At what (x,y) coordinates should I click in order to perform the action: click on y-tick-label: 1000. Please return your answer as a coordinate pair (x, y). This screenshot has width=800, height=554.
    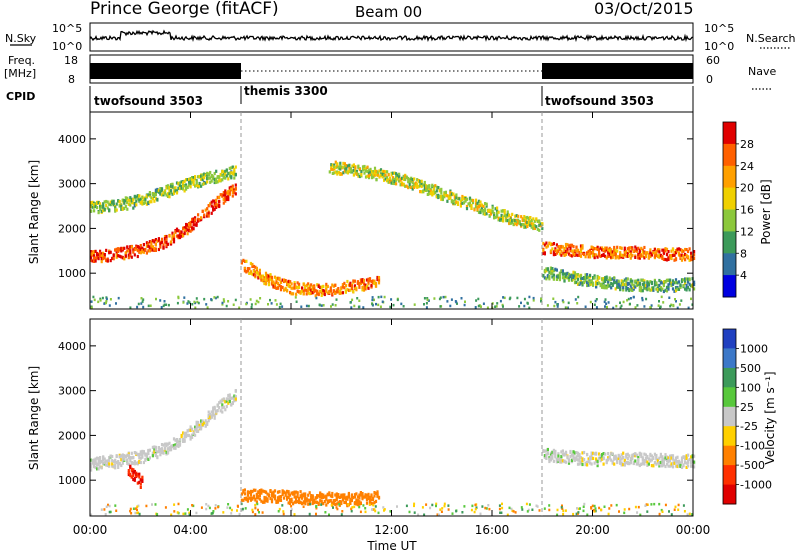
    Looking at the image, I should click on (72, 480).